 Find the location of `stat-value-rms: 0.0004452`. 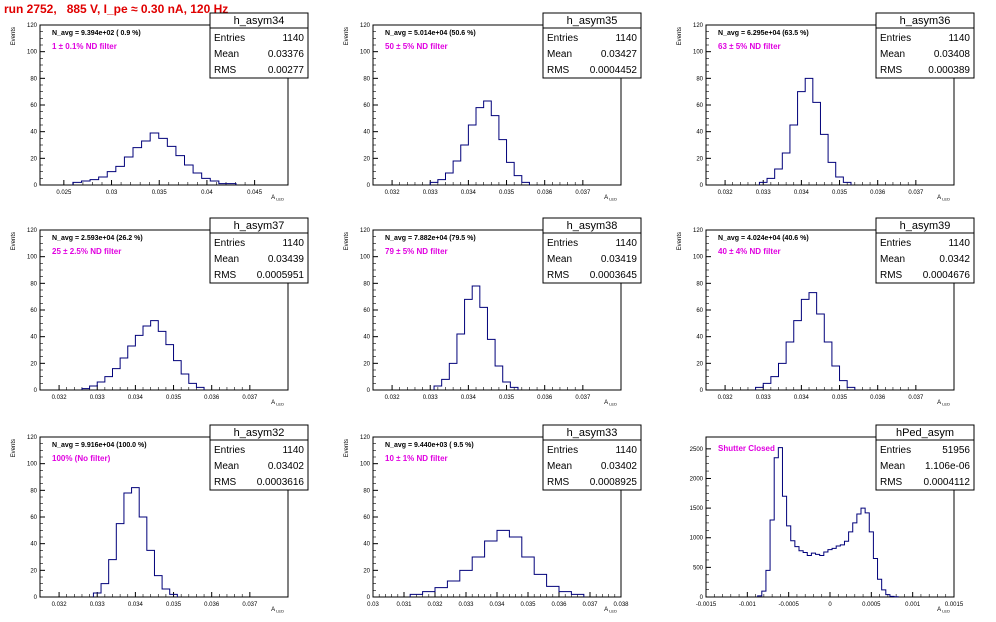

stat-value-rms: 0.0004452 is located at coordinates (614, 70).